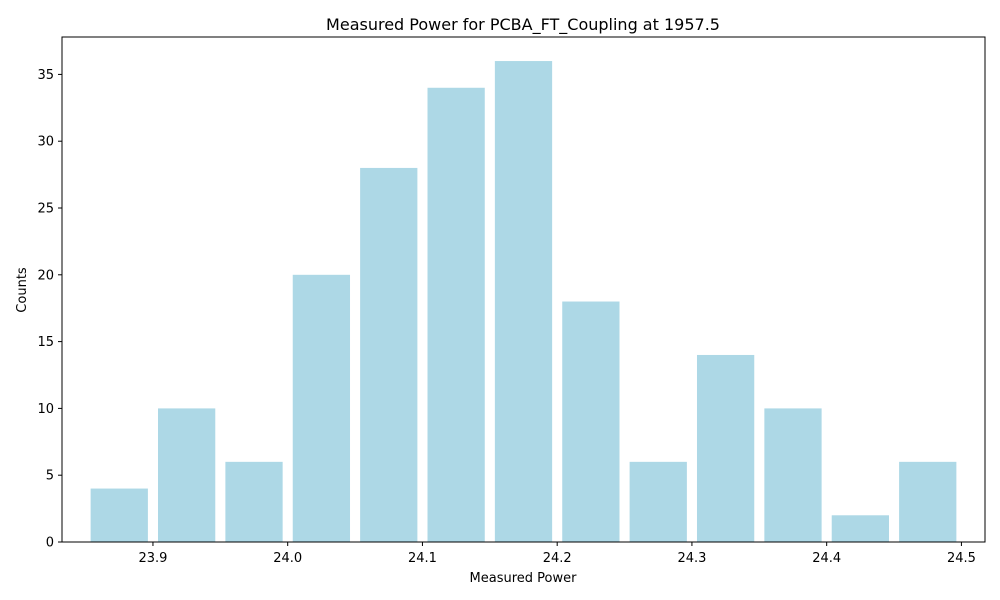  I want to click on y-tick-label-1: 5, so click(50, 476).